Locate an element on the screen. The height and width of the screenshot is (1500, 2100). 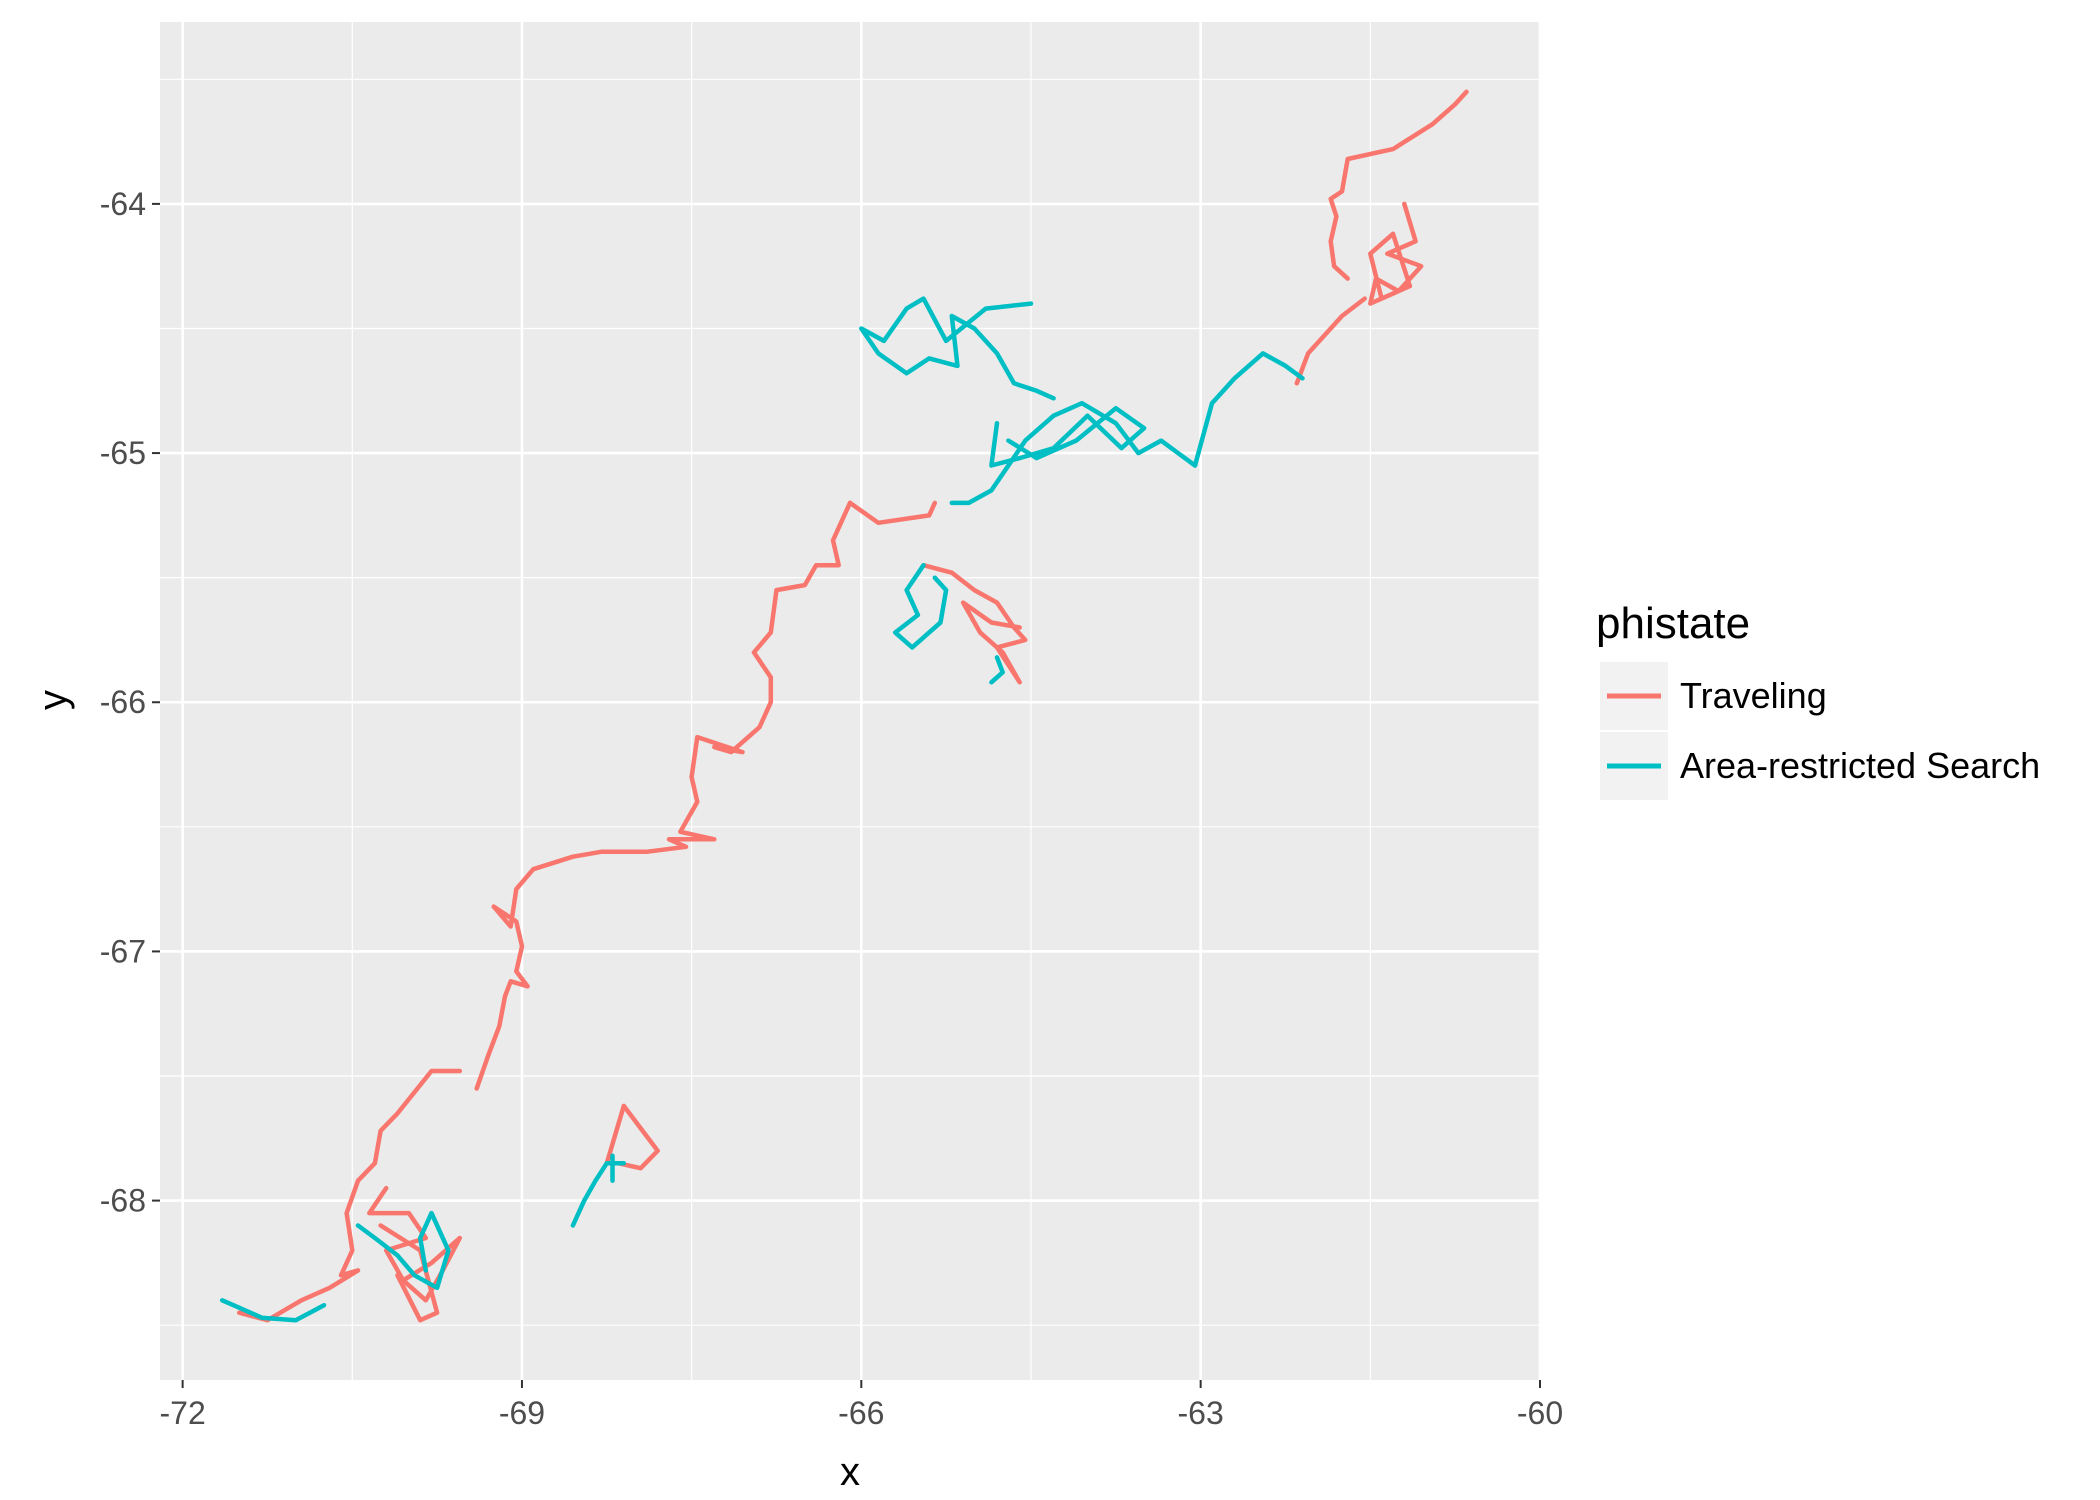
legend-title: phistate is located at coordinates (1673, 623).